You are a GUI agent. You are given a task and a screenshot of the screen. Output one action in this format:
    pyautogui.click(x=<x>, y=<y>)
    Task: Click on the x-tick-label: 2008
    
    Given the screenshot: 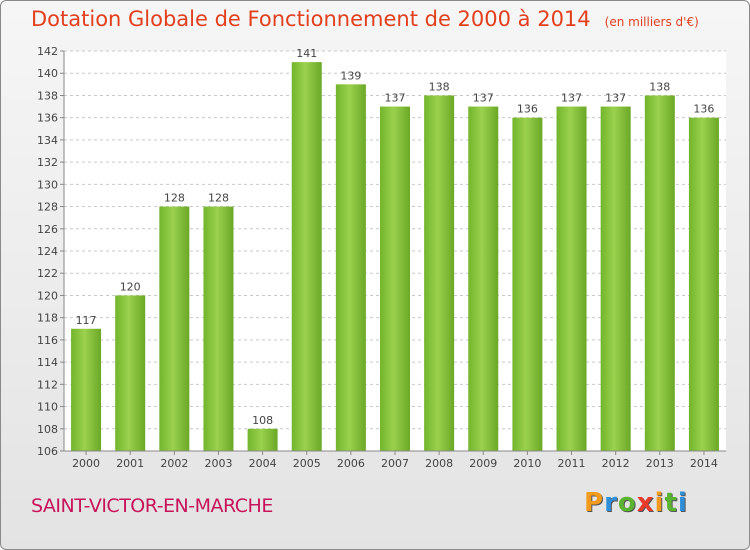 What is the action you would take?
    pyautogui.click(x=439, y=463)
    